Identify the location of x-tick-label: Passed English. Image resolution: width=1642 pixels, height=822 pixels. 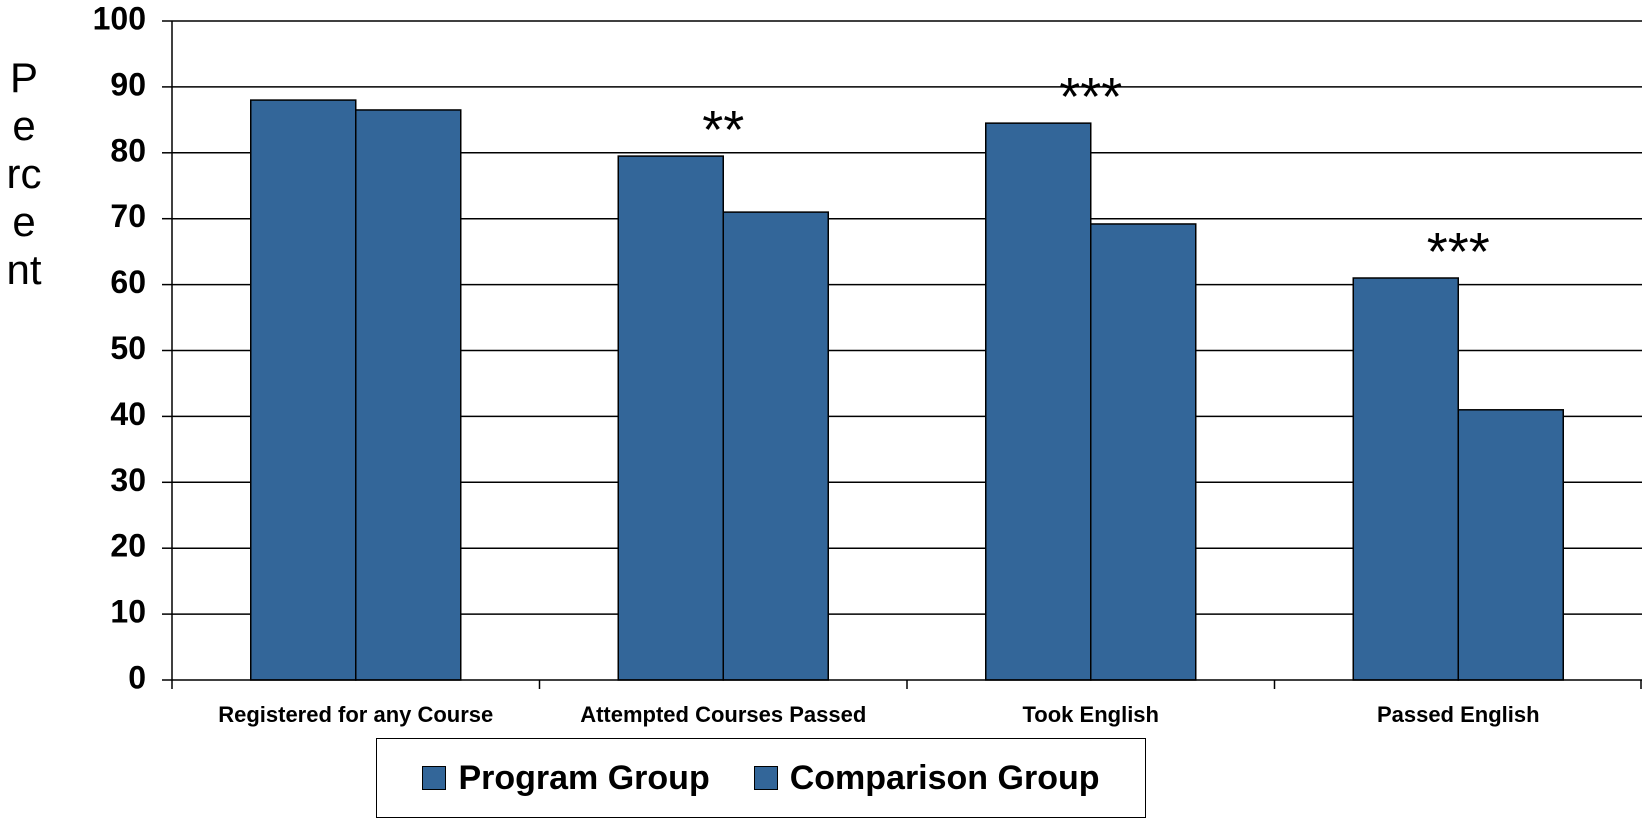
(1458, 714).